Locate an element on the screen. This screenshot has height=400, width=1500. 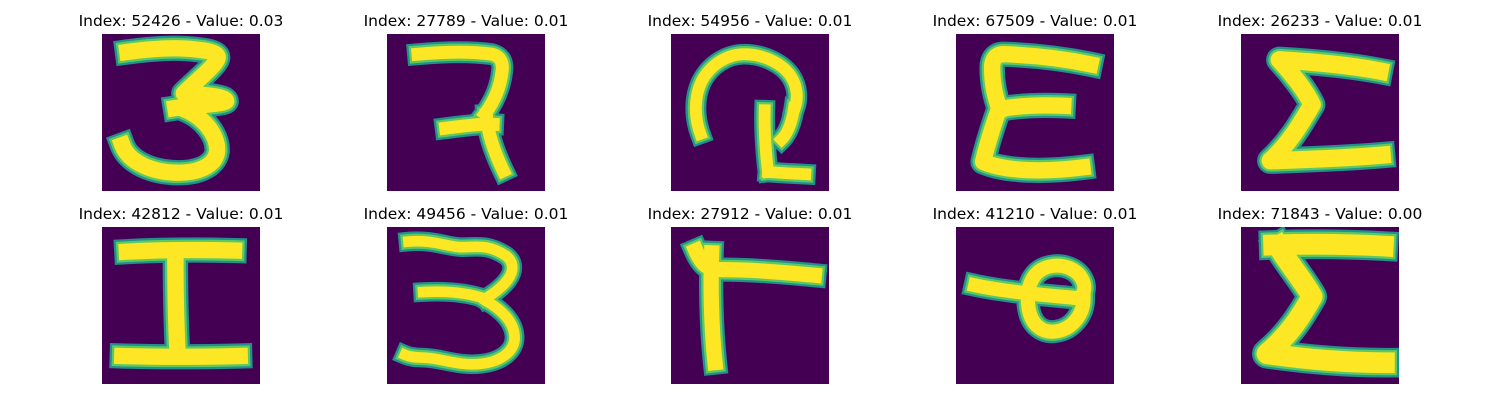
score-value: 0.03 is located at coordinates (266, 21).